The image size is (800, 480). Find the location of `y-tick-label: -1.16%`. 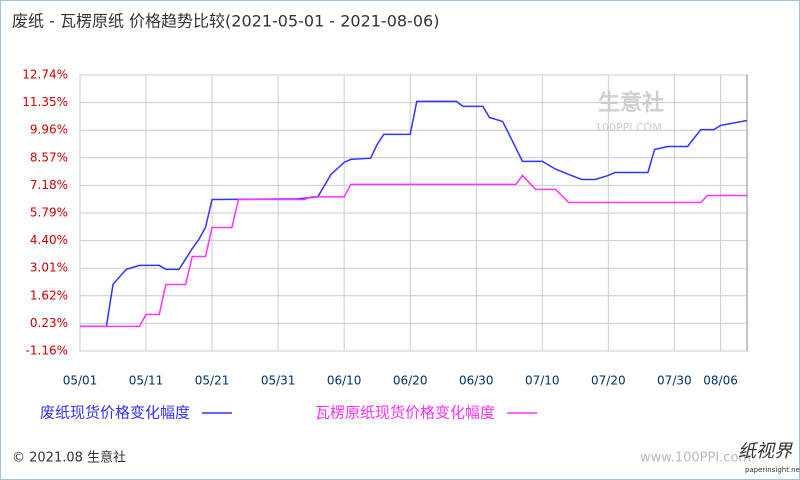

y-tick-label: -1.16% is located at coordinates (47, 351).